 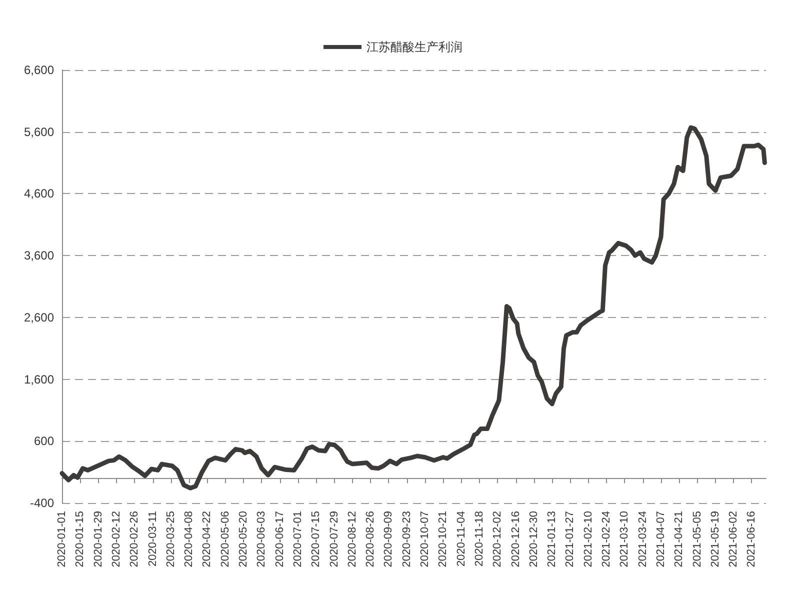 What do you see at coordinates (624, 539) in the screenshot?
I see `x-tick-label: 2021-03-10` at bounding box center [624, 539].